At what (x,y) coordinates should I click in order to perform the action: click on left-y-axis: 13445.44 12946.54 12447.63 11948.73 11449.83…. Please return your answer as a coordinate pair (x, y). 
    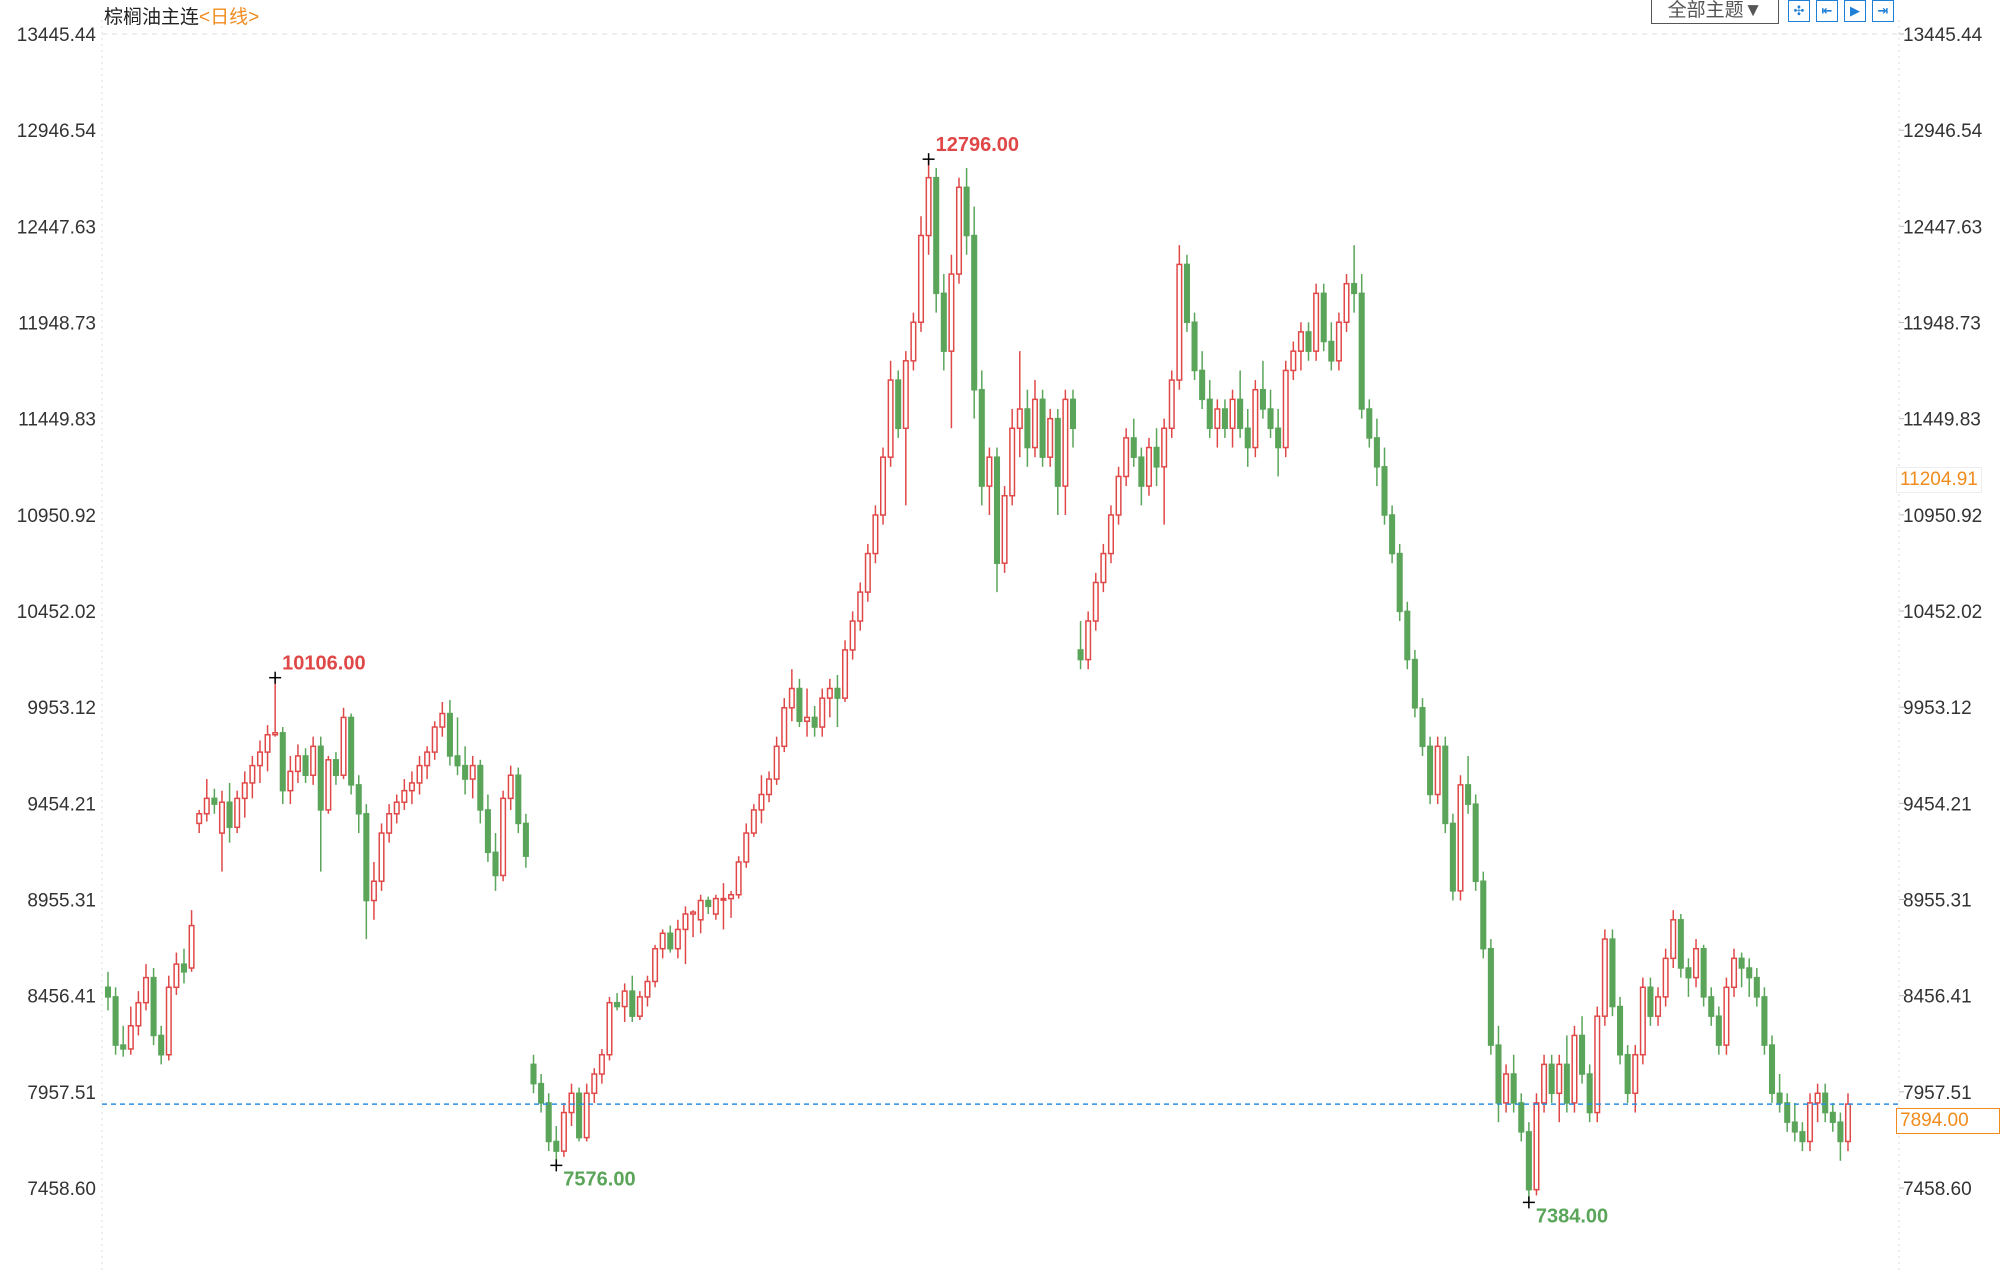
    Looking at the image, I should click on (57, 612).